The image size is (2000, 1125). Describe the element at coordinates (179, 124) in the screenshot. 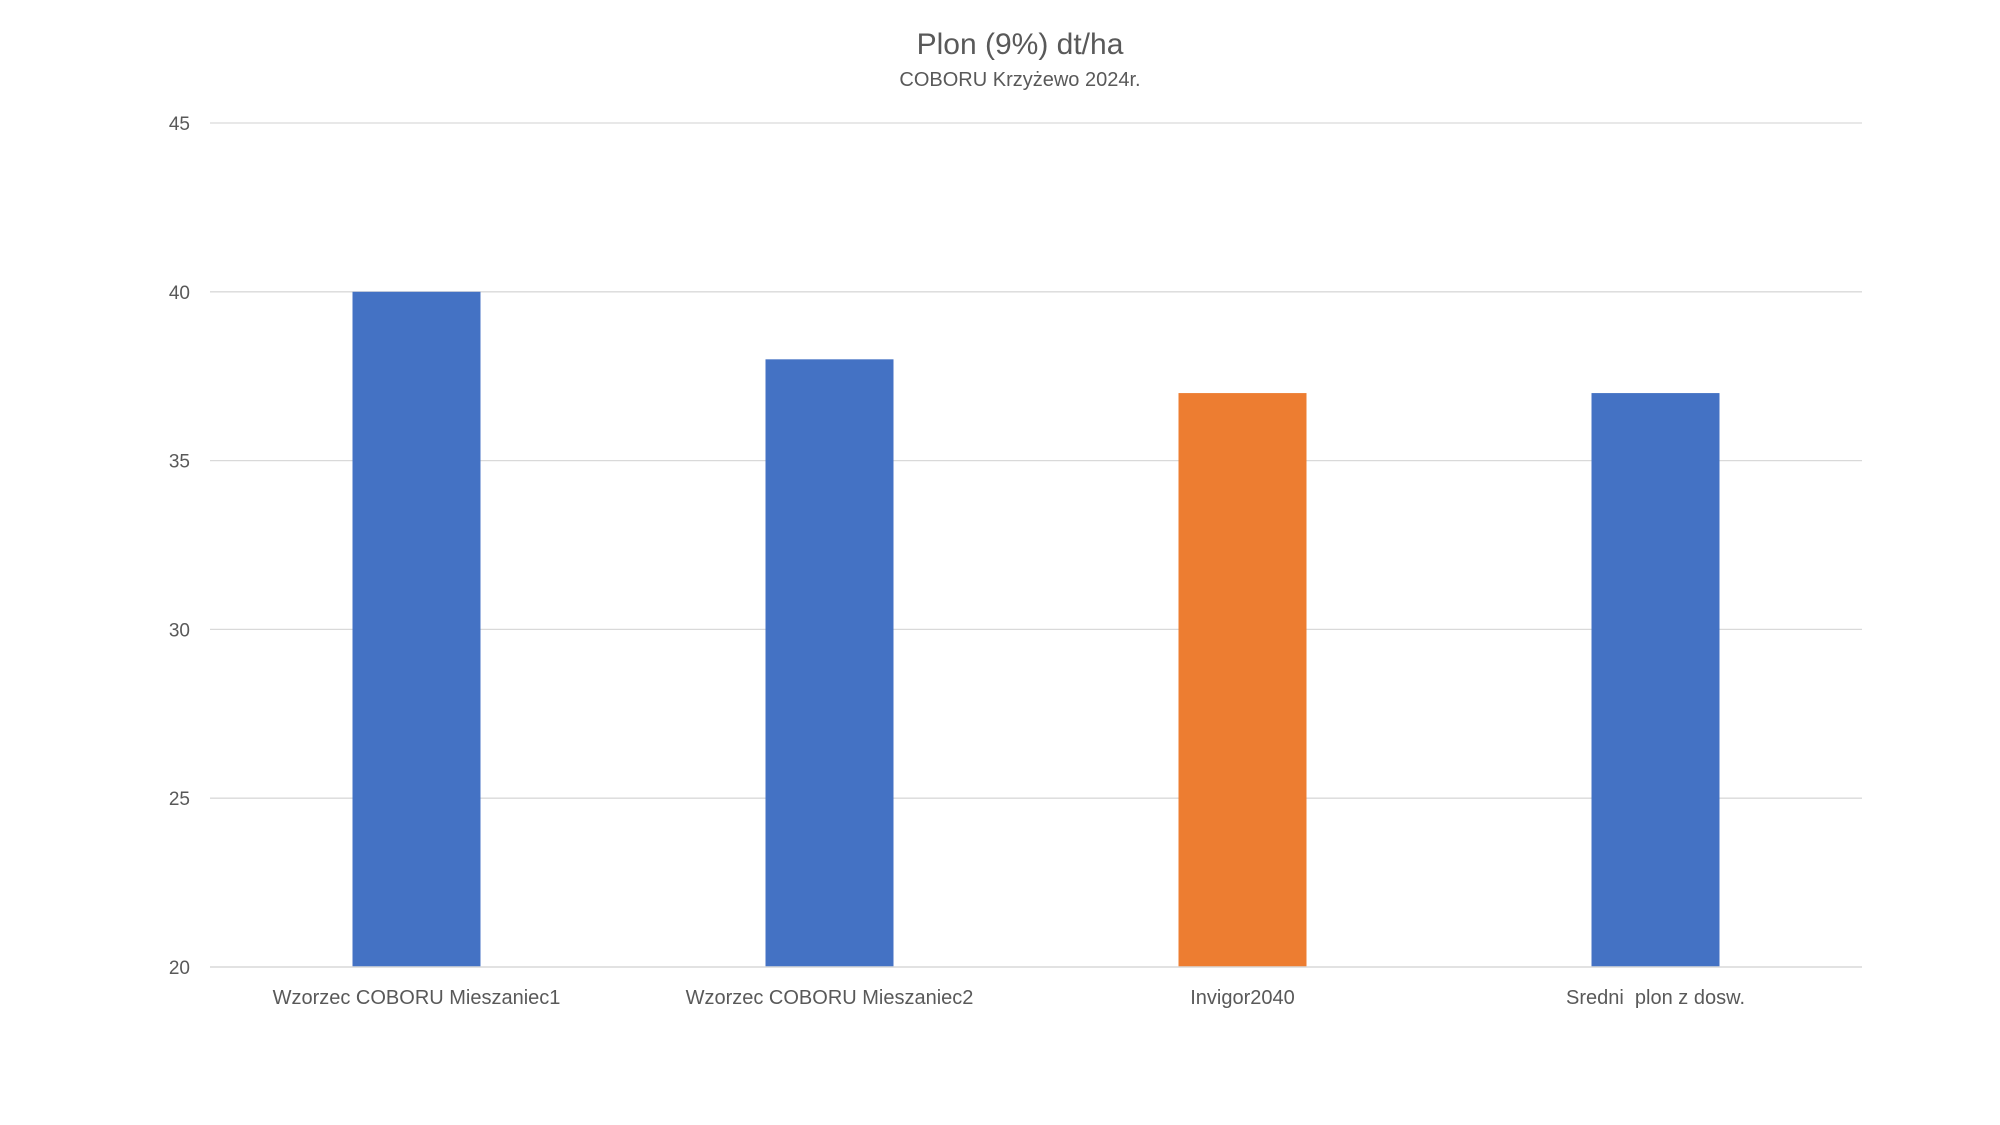

I see `y-tick-label: 45` at that location.